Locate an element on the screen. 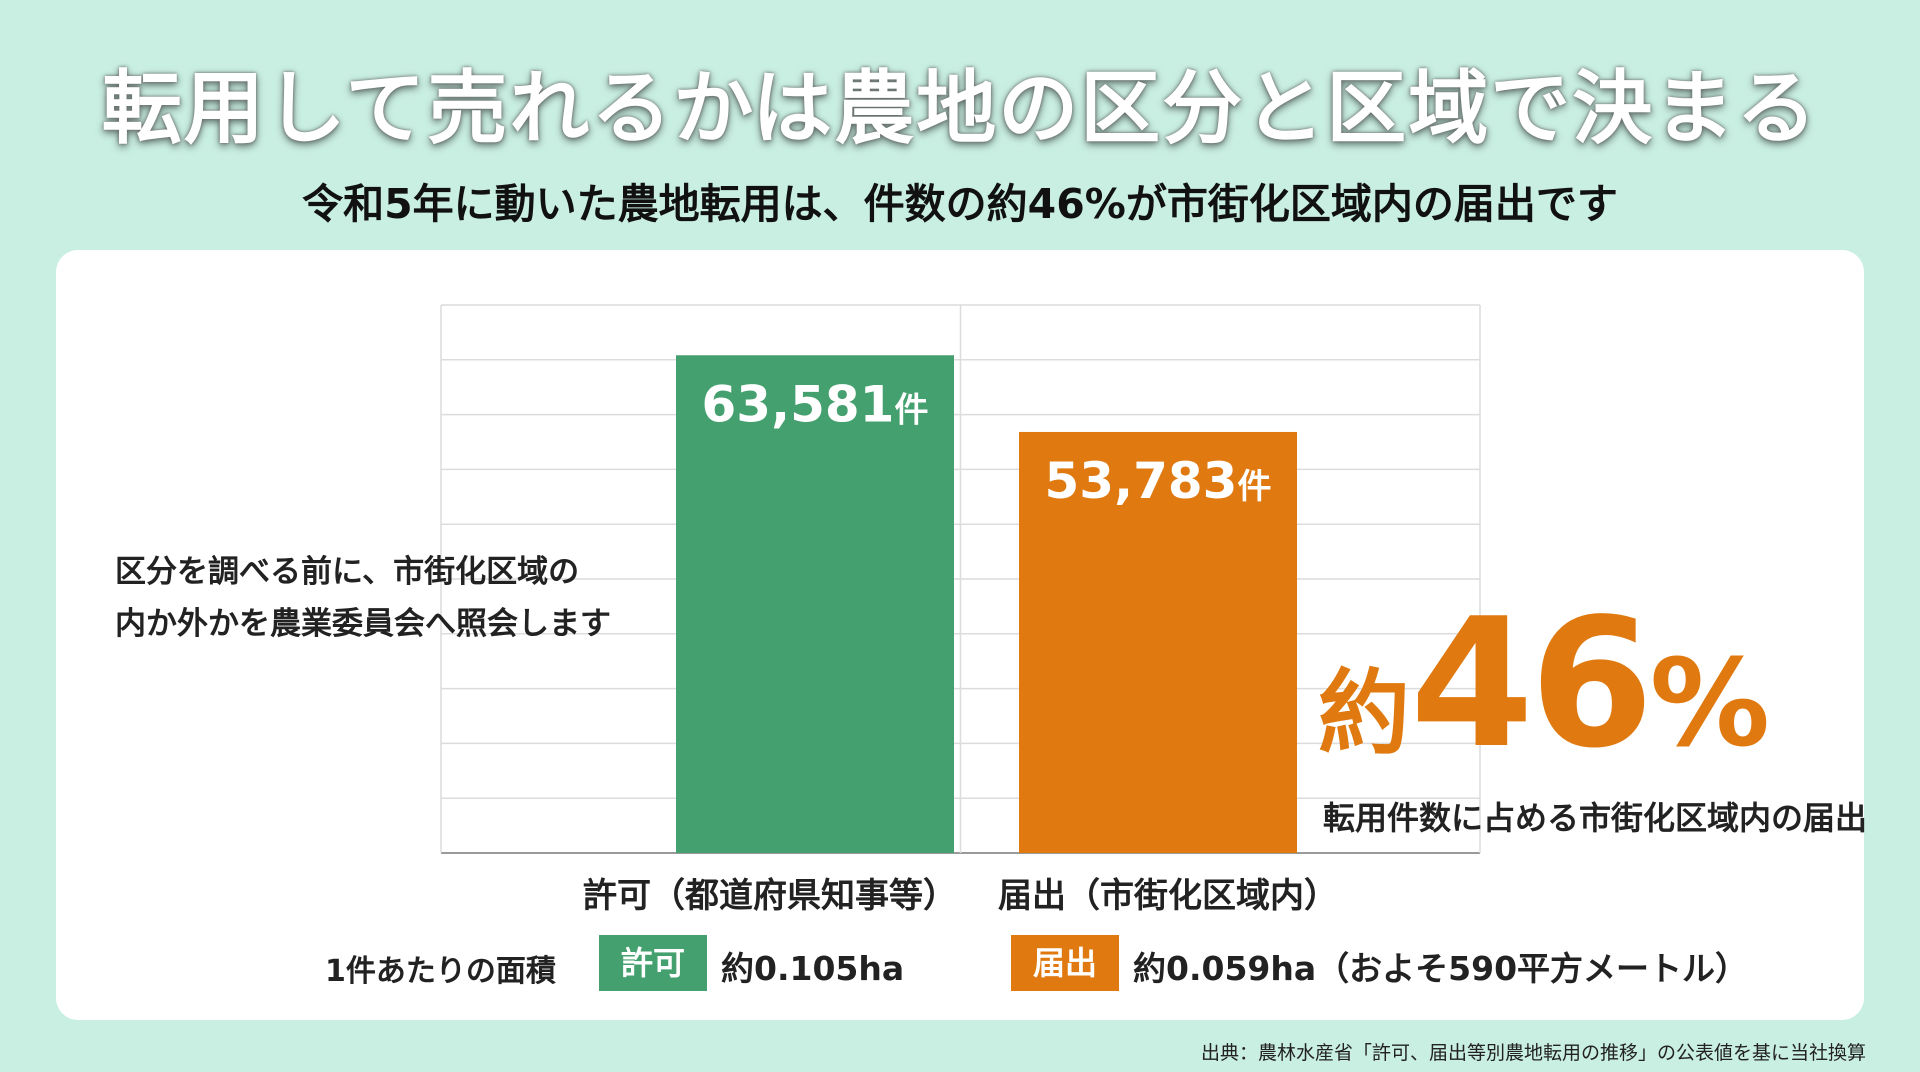  highlight-unit: % is located at coordinates (1709, 704).